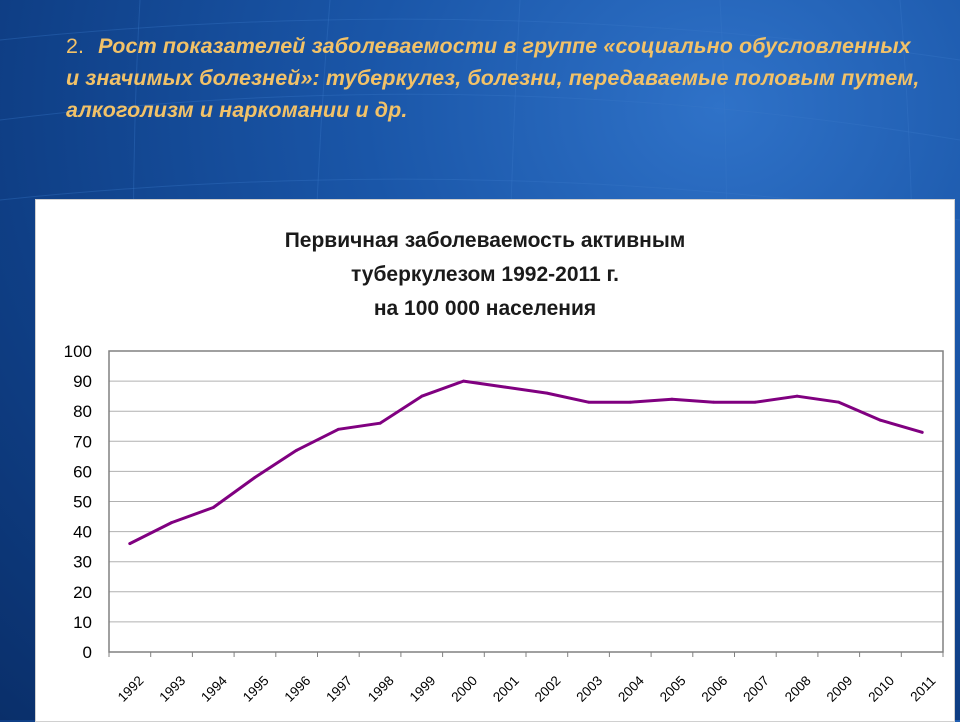  I want to click on x-tick-label-1998: 1998, so click(381, 689).